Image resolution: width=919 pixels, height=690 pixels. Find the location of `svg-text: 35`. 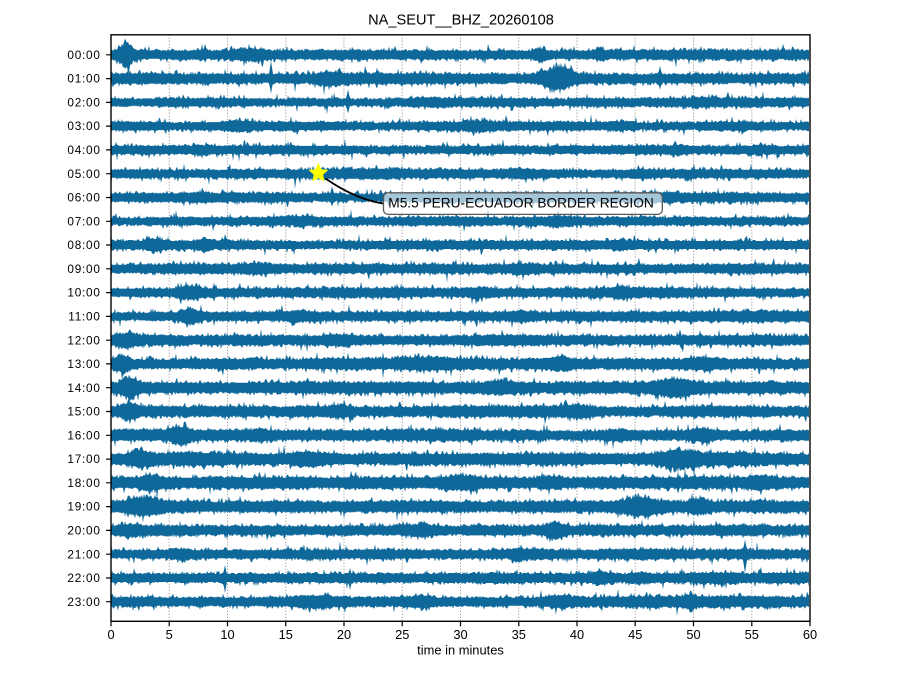

svg-text: 35 is located at coordinates (519, 634).